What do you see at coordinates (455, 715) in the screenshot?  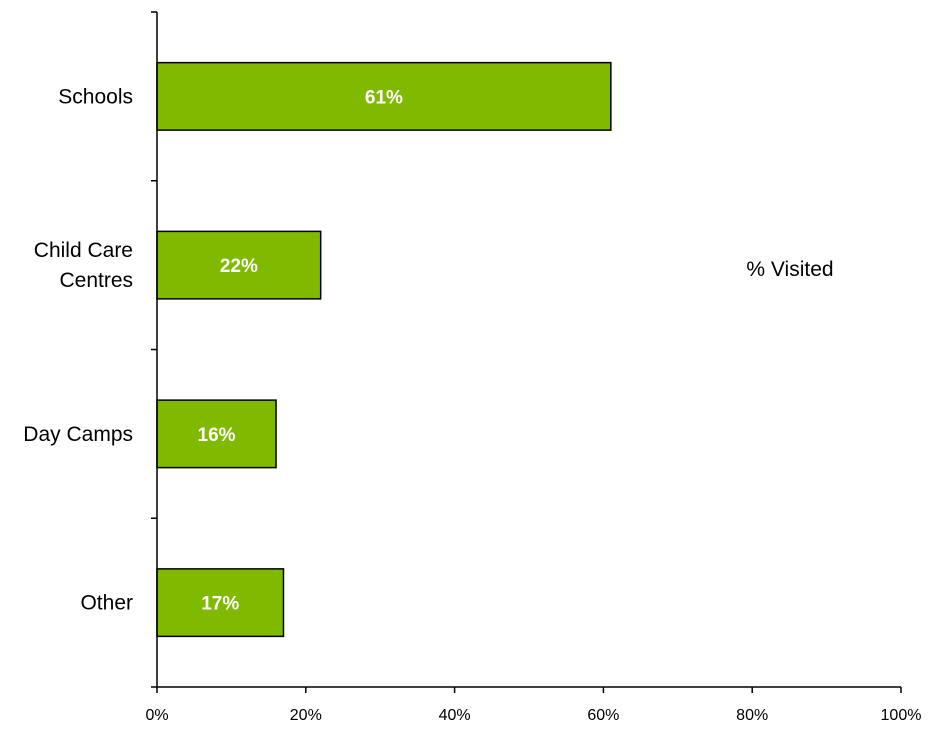 I see `x-tick-label-2: 40%` at bounding box center [455, 715].